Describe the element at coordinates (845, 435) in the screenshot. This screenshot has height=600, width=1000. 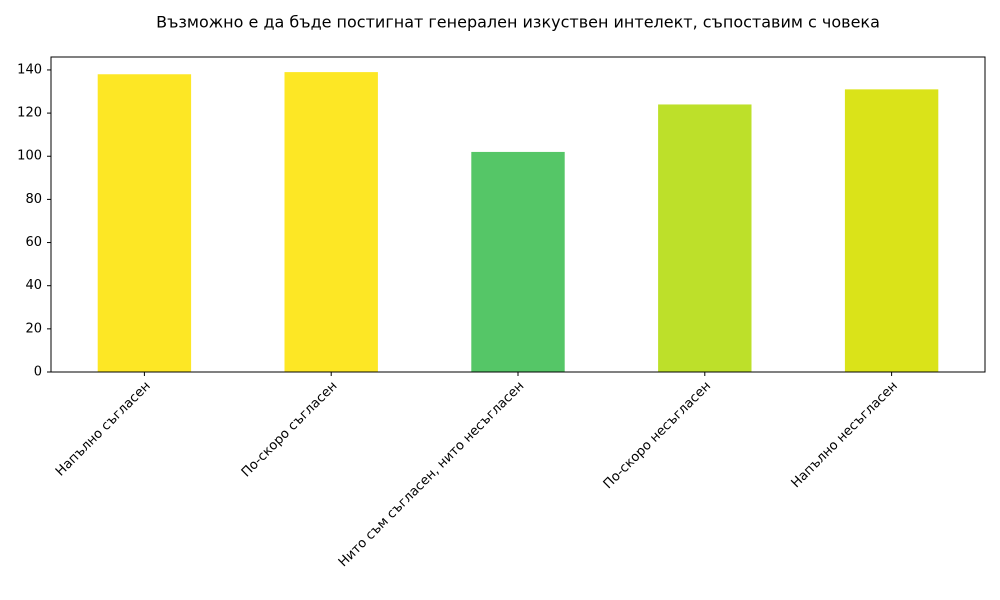
I see `x-tick-label: Напълно несъгласен` at that location.